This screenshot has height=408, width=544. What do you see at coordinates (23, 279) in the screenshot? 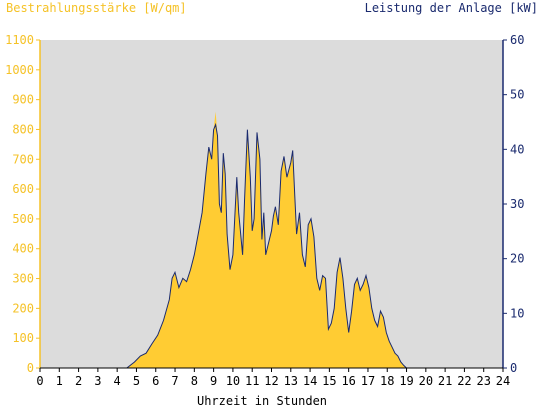
I see `left-tick-label: 300` at bounding box center [23, 279].